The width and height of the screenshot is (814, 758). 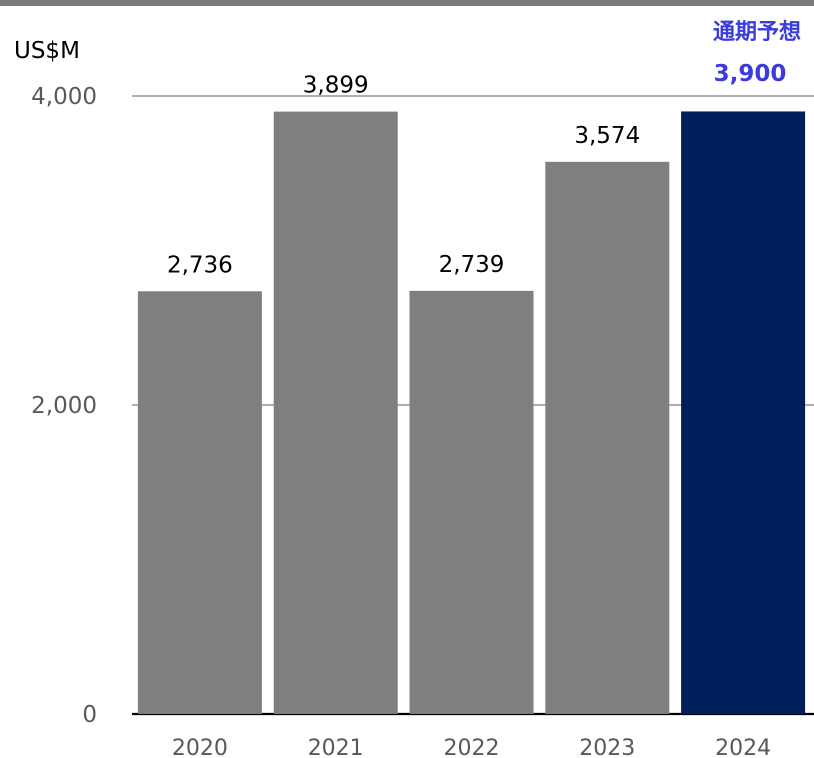 What do you see at coordinates (89, 715) in the screenshot?
I see `y-tick-label: 0` at bounding box center [89, 715].